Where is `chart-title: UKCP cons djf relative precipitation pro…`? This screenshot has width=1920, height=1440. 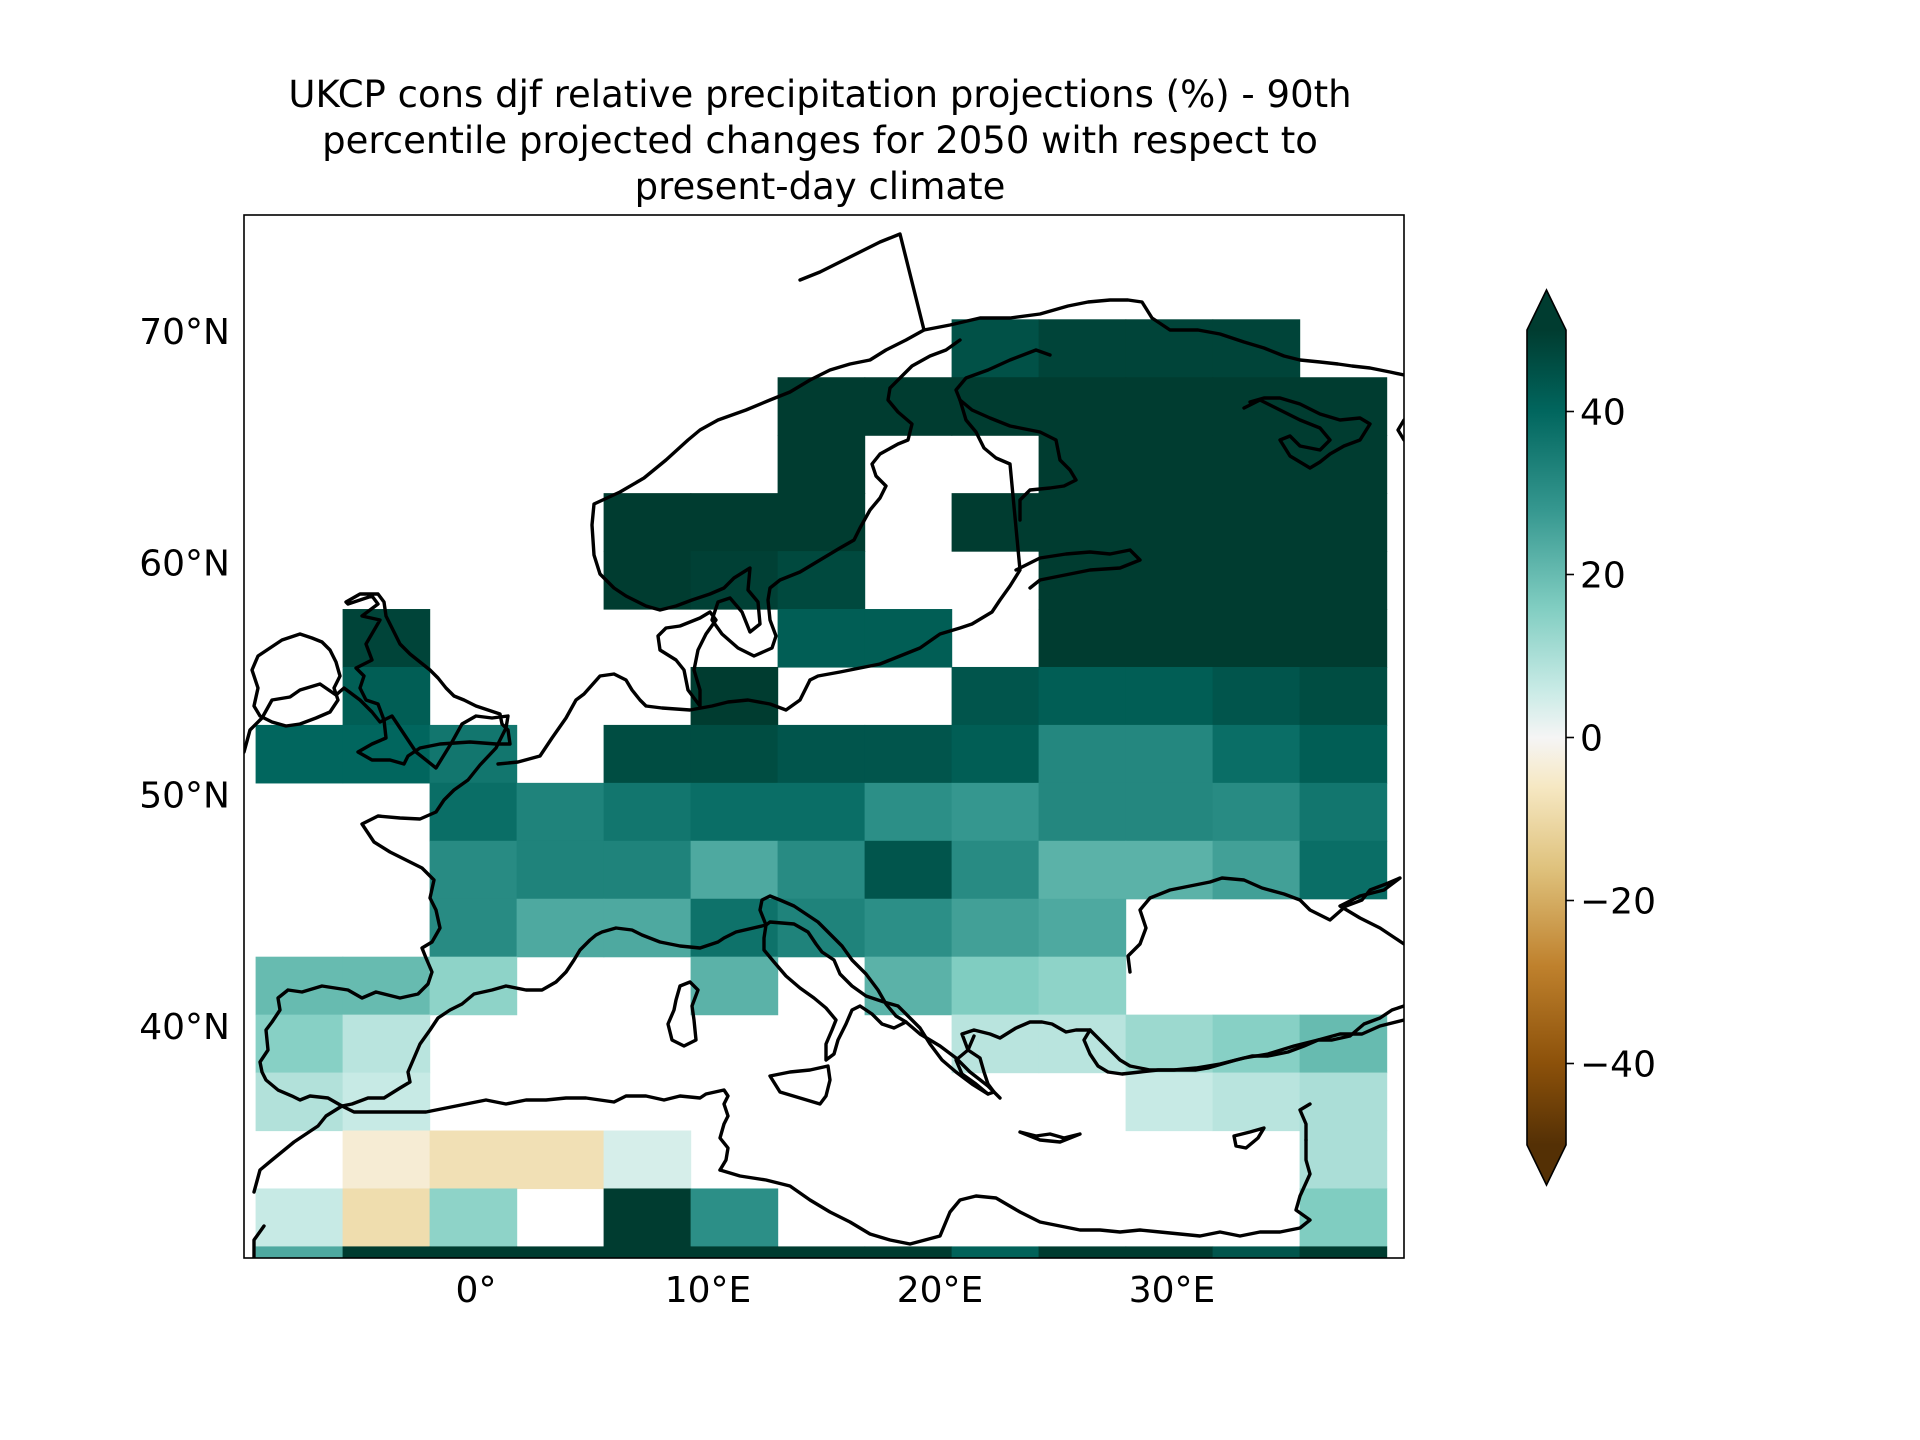 chart-title: UKCP cons djf relative precipitation pro… is located at coordinates (820, 141).